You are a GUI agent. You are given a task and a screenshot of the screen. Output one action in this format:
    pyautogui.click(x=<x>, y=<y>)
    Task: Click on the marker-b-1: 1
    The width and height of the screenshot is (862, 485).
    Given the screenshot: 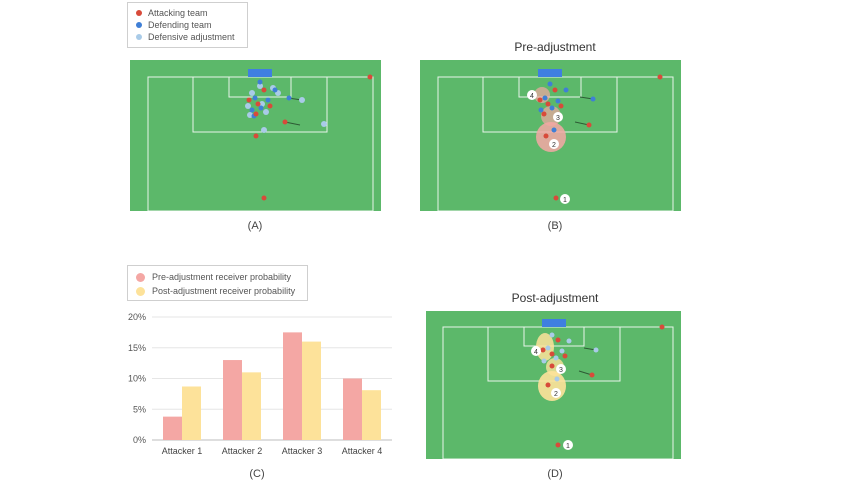 What is the action you would take?
    pyautogui.click(x=565, y=200)
    